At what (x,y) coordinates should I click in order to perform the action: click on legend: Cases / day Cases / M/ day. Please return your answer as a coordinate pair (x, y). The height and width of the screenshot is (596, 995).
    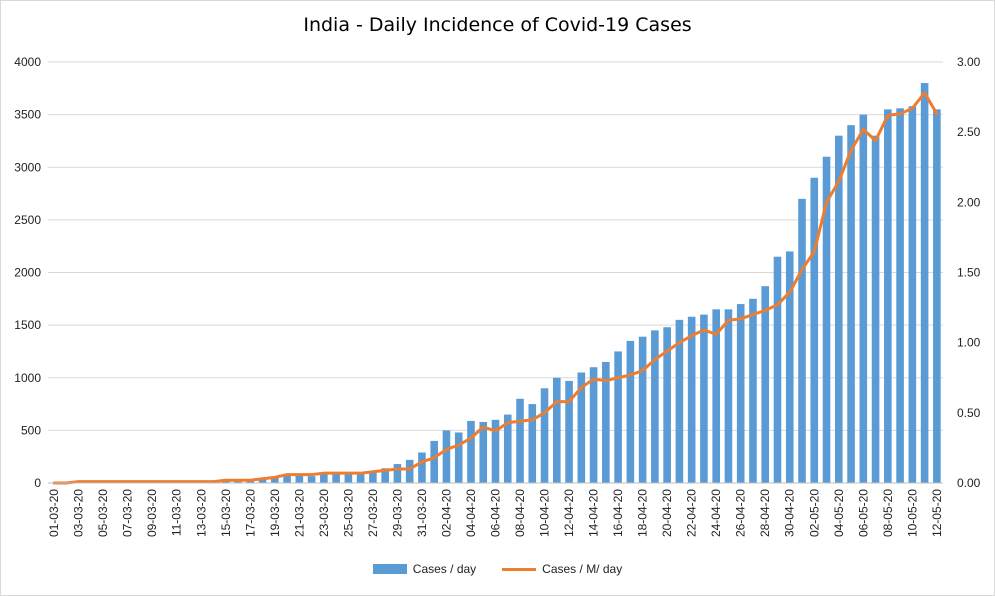
    Looking at the image, I should click on (497, 569).